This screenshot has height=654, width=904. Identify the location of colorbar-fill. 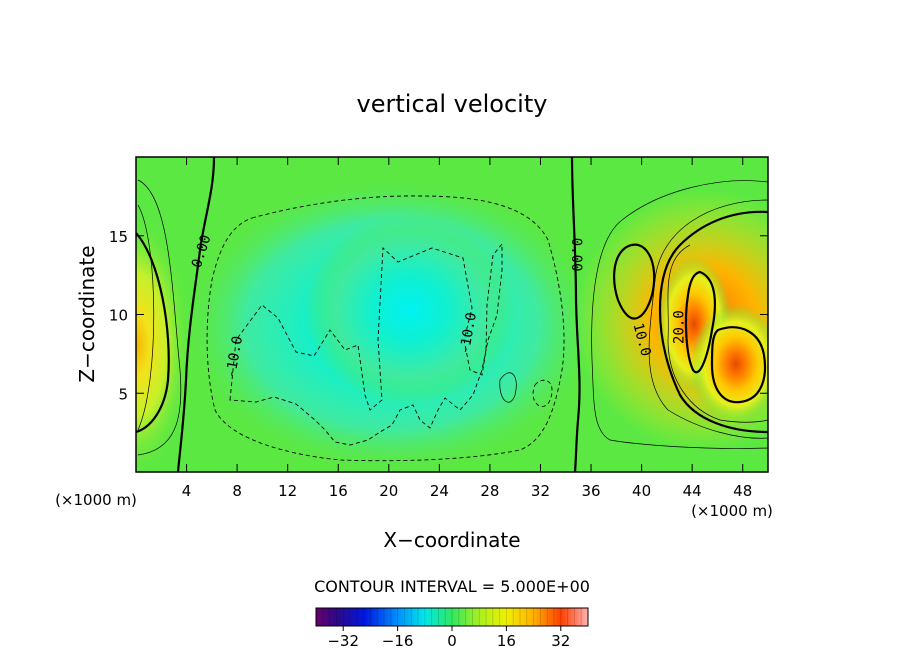
(452, 617).